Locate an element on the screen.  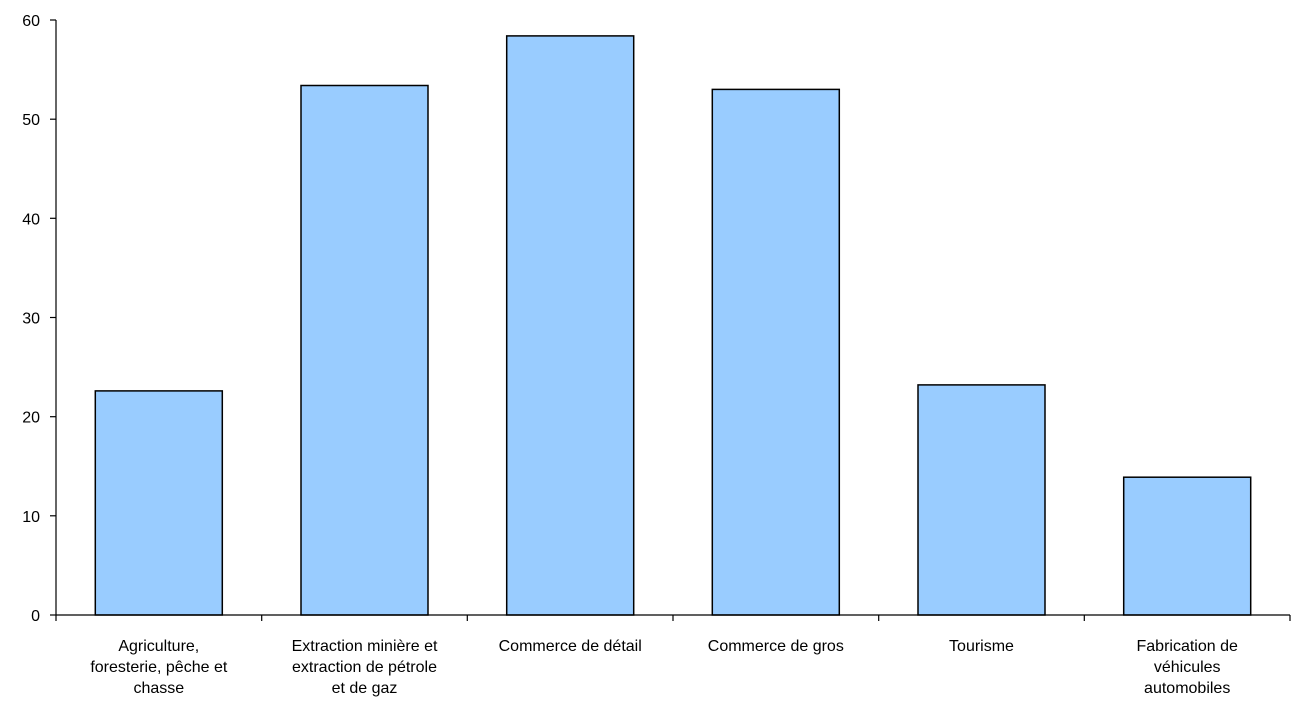
category-label-0: Agriculture, foresterie, pêche et chasse is located at coordinates (159, 667).